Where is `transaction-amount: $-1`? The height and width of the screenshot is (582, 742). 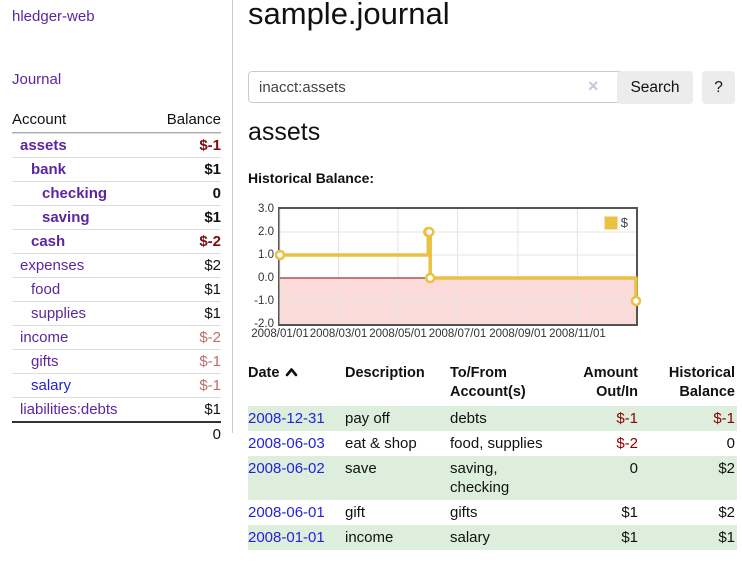 transaction-amount: $-1 is located at coordinates (605, 418).